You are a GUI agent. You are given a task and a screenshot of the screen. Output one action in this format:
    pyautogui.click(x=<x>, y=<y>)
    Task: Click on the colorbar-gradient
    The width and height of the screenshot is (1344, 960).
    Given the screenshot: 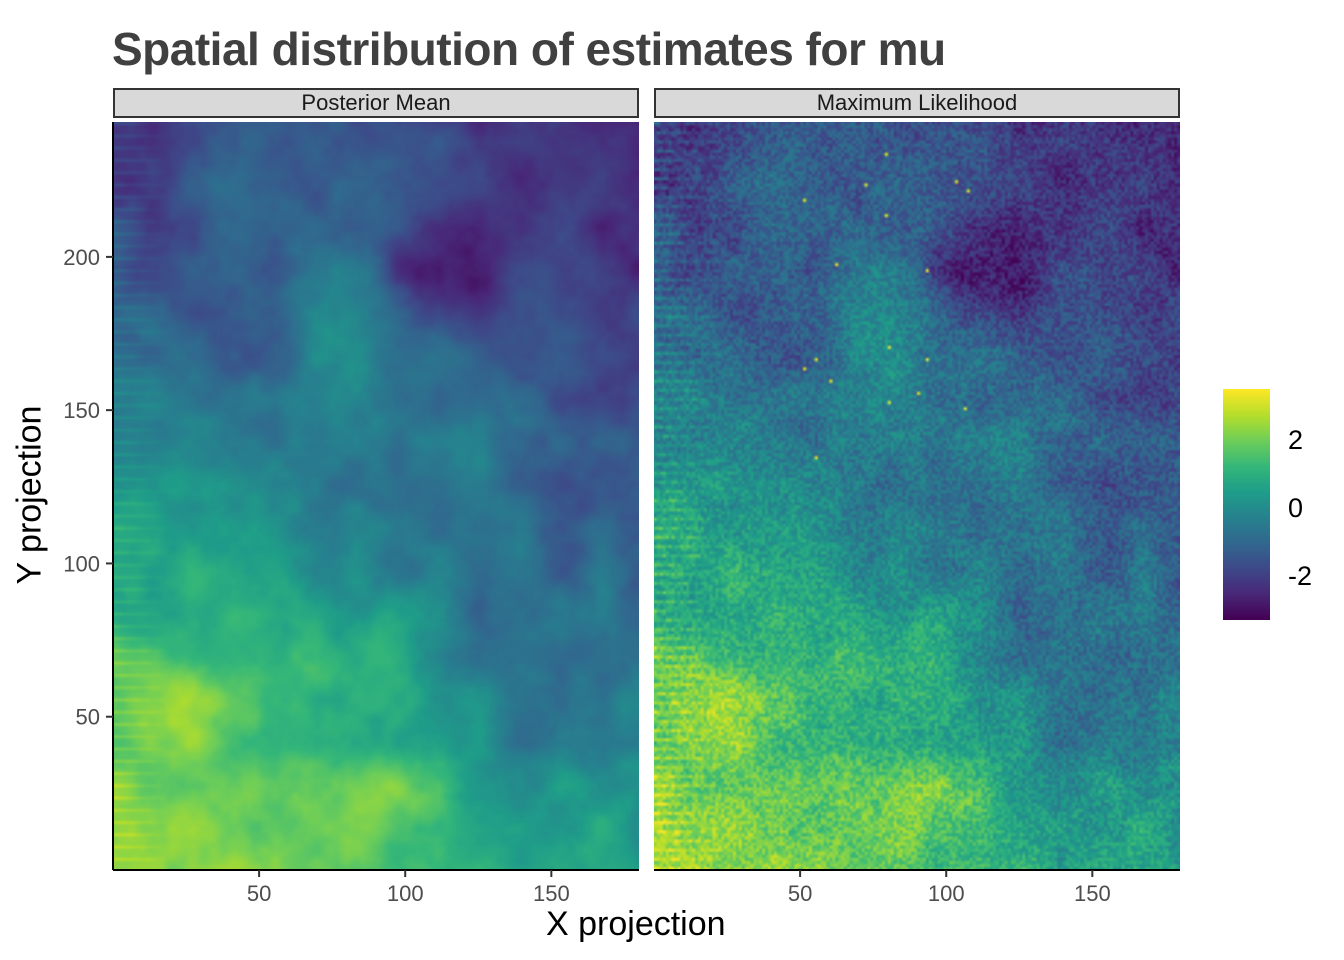 What is the action you would take?
    pyautogui.click(x=1246, y=504)
    